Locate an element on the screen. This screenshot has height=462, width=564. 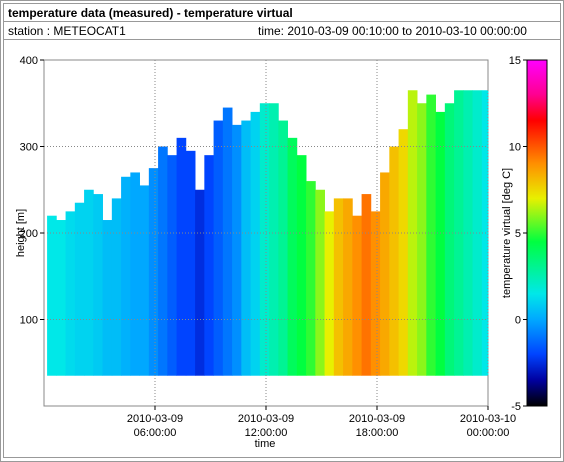
y-tick-label: 400 is located at coordinates (29, 61).